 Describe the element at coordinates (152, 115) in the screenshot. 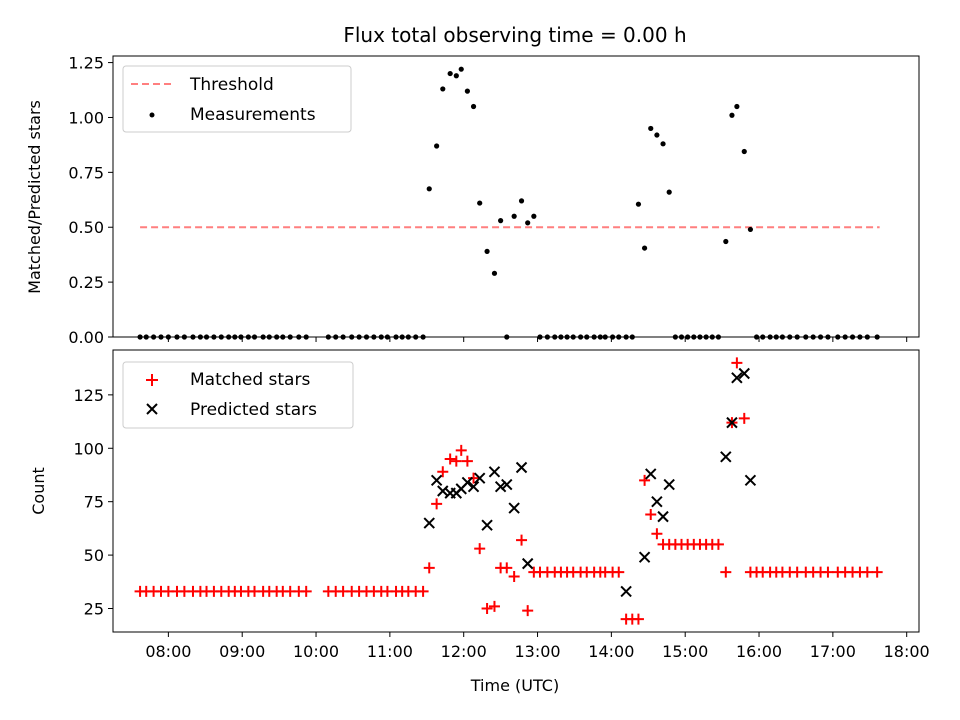

I see `legend-measurements-swatch` at that location.